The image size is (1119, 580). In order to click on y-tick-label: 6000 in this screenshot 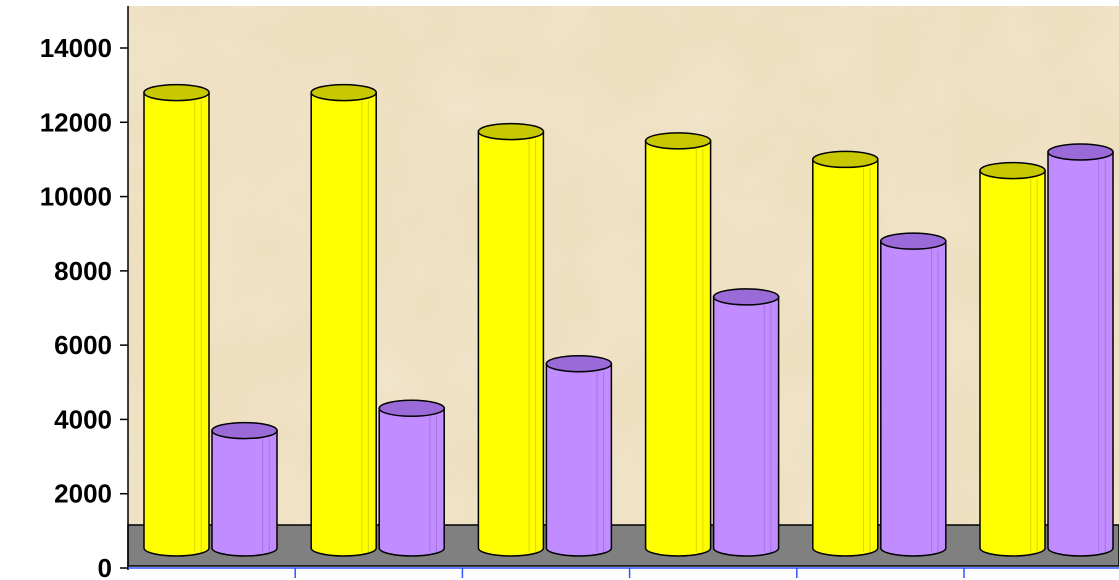, I will do `click(83, 345)`.